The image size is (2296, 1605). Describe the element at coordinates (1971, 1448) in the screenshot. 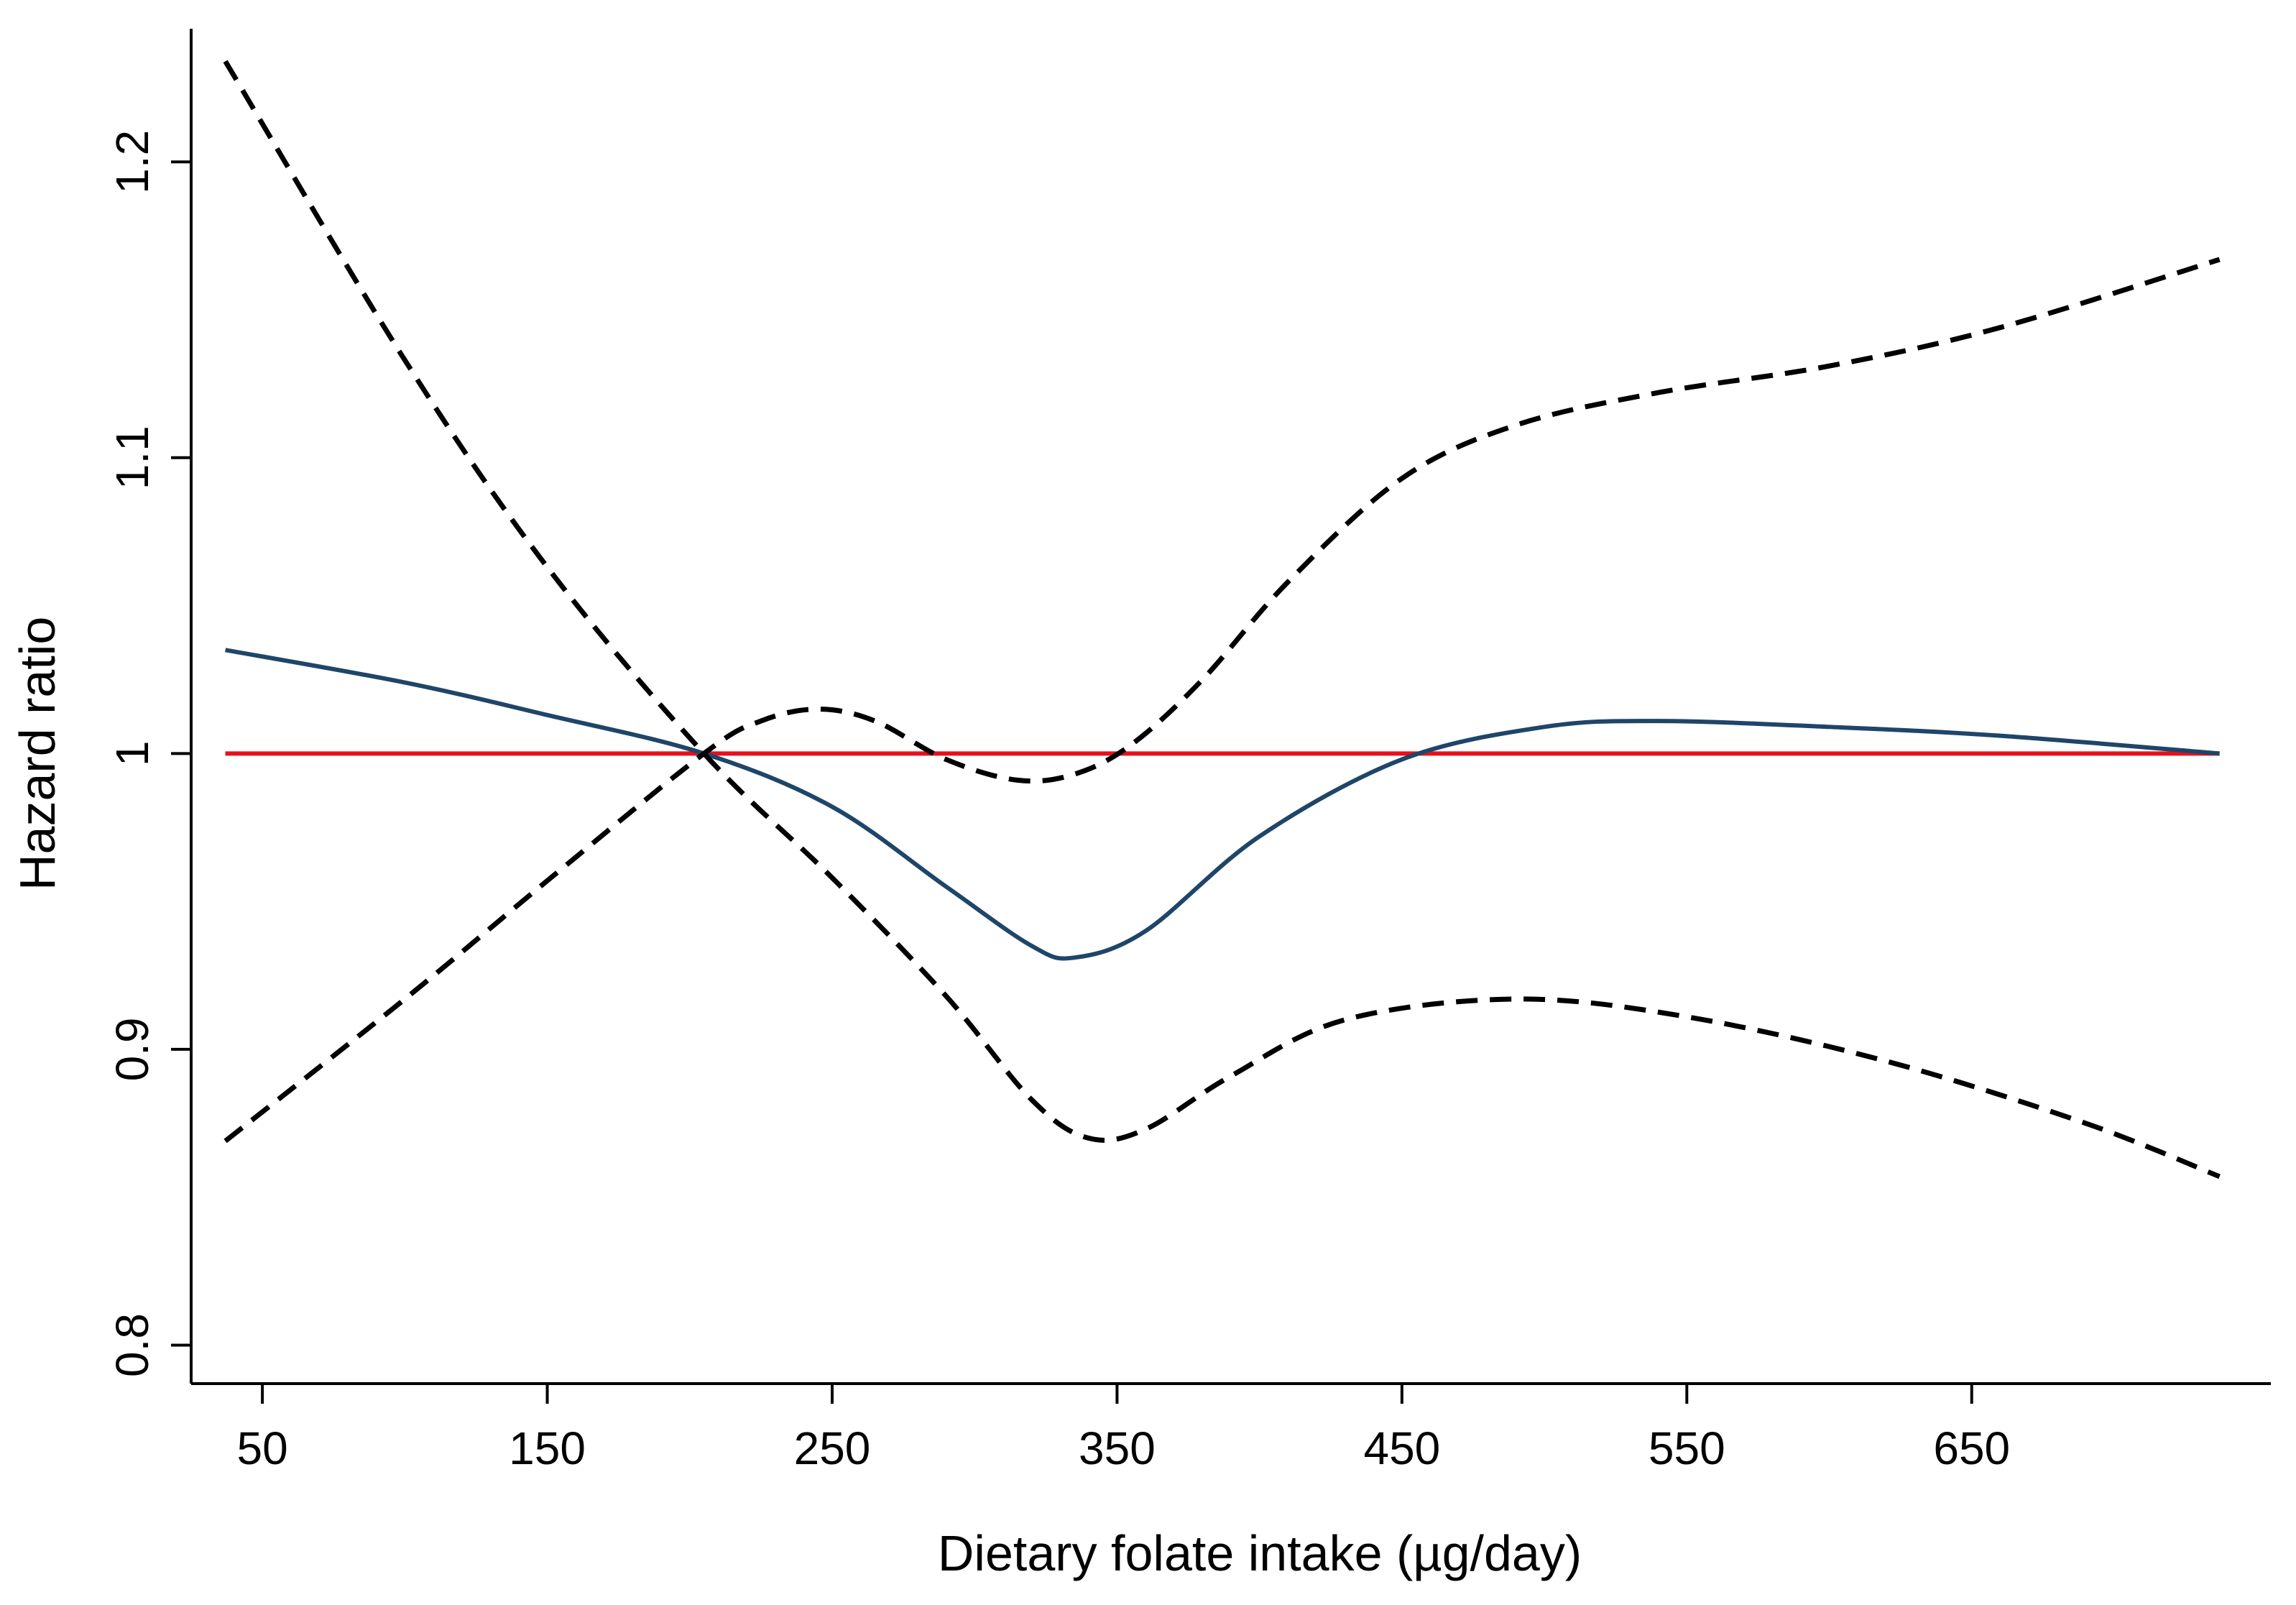

I see `x-tick-label: 650` at that location.